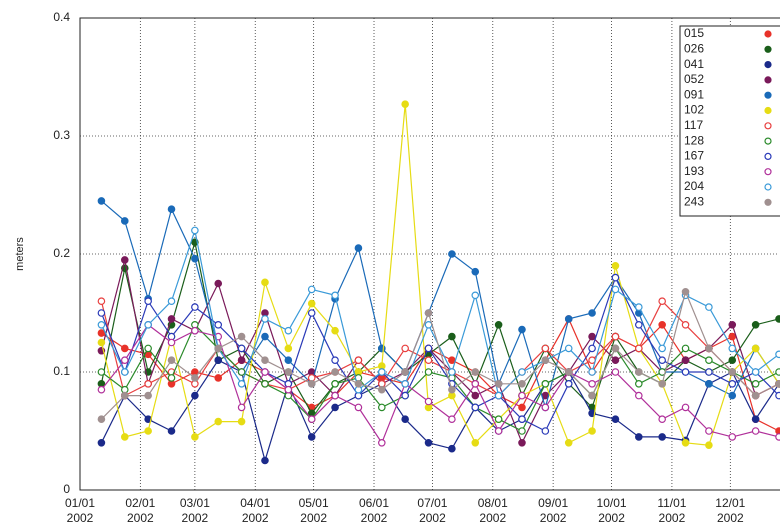 The height and width of the screenshot is (532, 780). What do you see at coordinates (729, 121) in the screenshot?
I see `legend-box` at bounding box center [729, 121].